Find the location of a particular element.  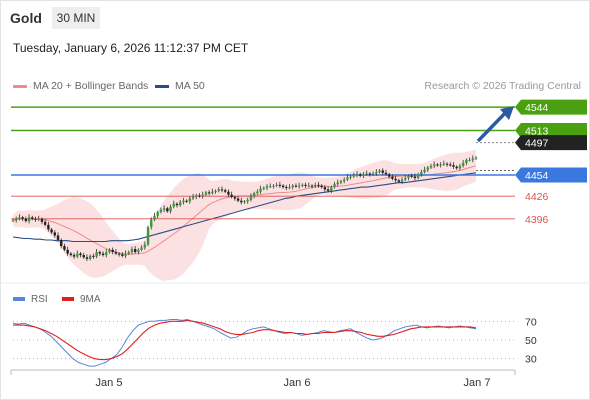

legend-9ma-label: 9MA is located at coordinates (90, 299).